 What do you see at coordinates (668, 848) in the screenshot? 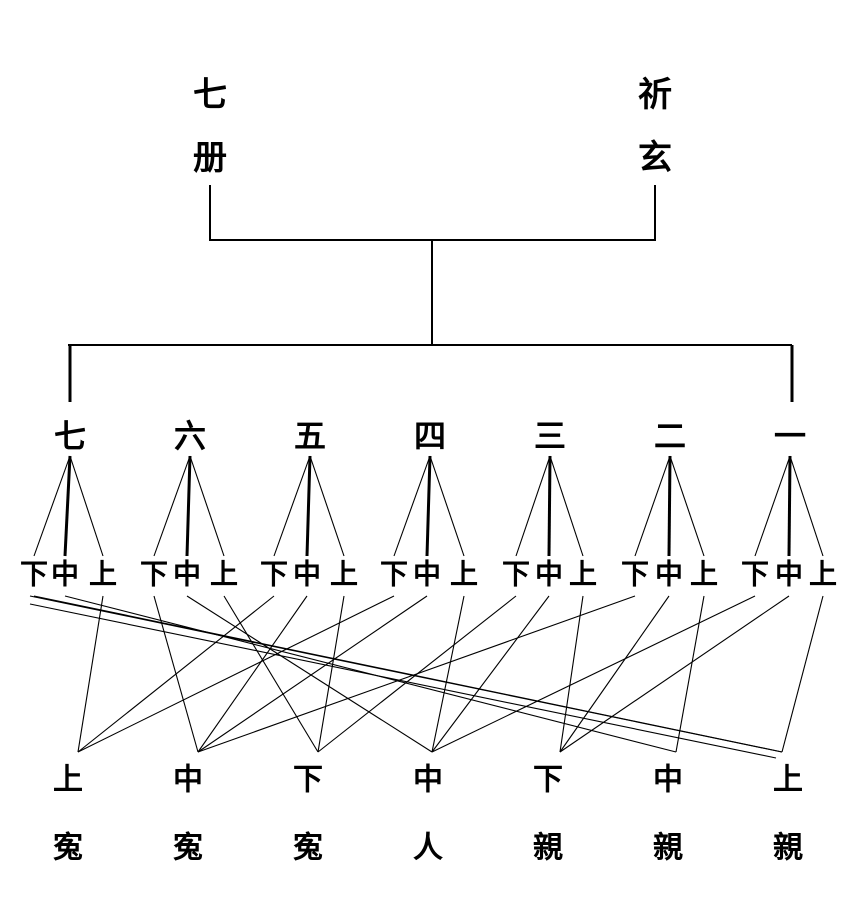
I see `bottom-6-kind: 親` at bounding box center [668, 848].